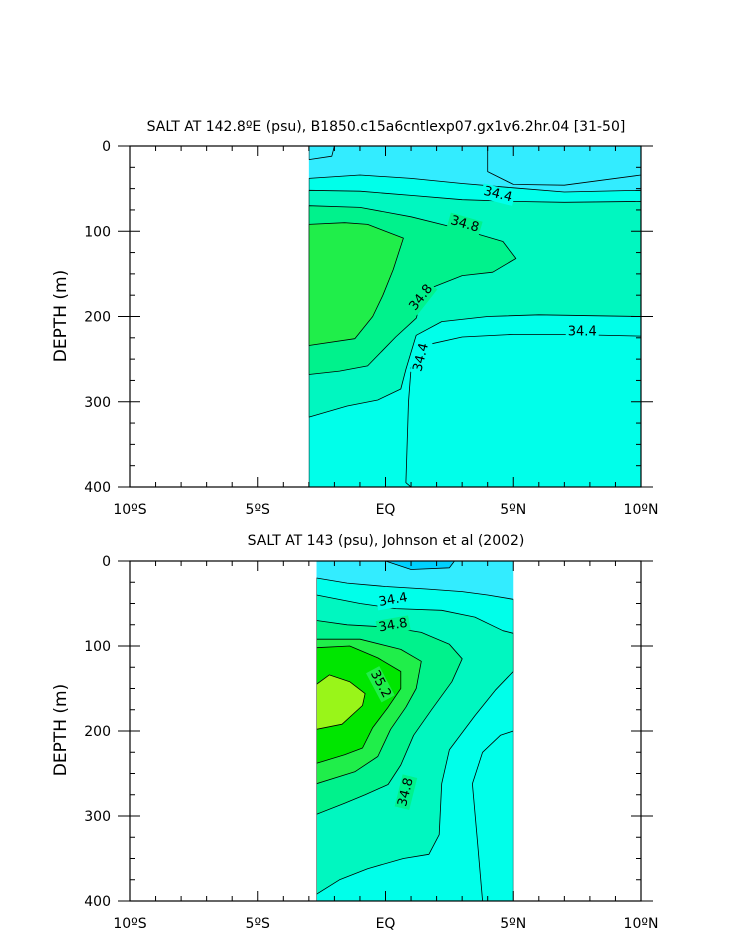 Image resolution: width=733 pixels, height=945 pixels. Describe the element at coordinates (129, 924) in the screenshot. I see `obs-x-tick-label: 10ºS` at that location.